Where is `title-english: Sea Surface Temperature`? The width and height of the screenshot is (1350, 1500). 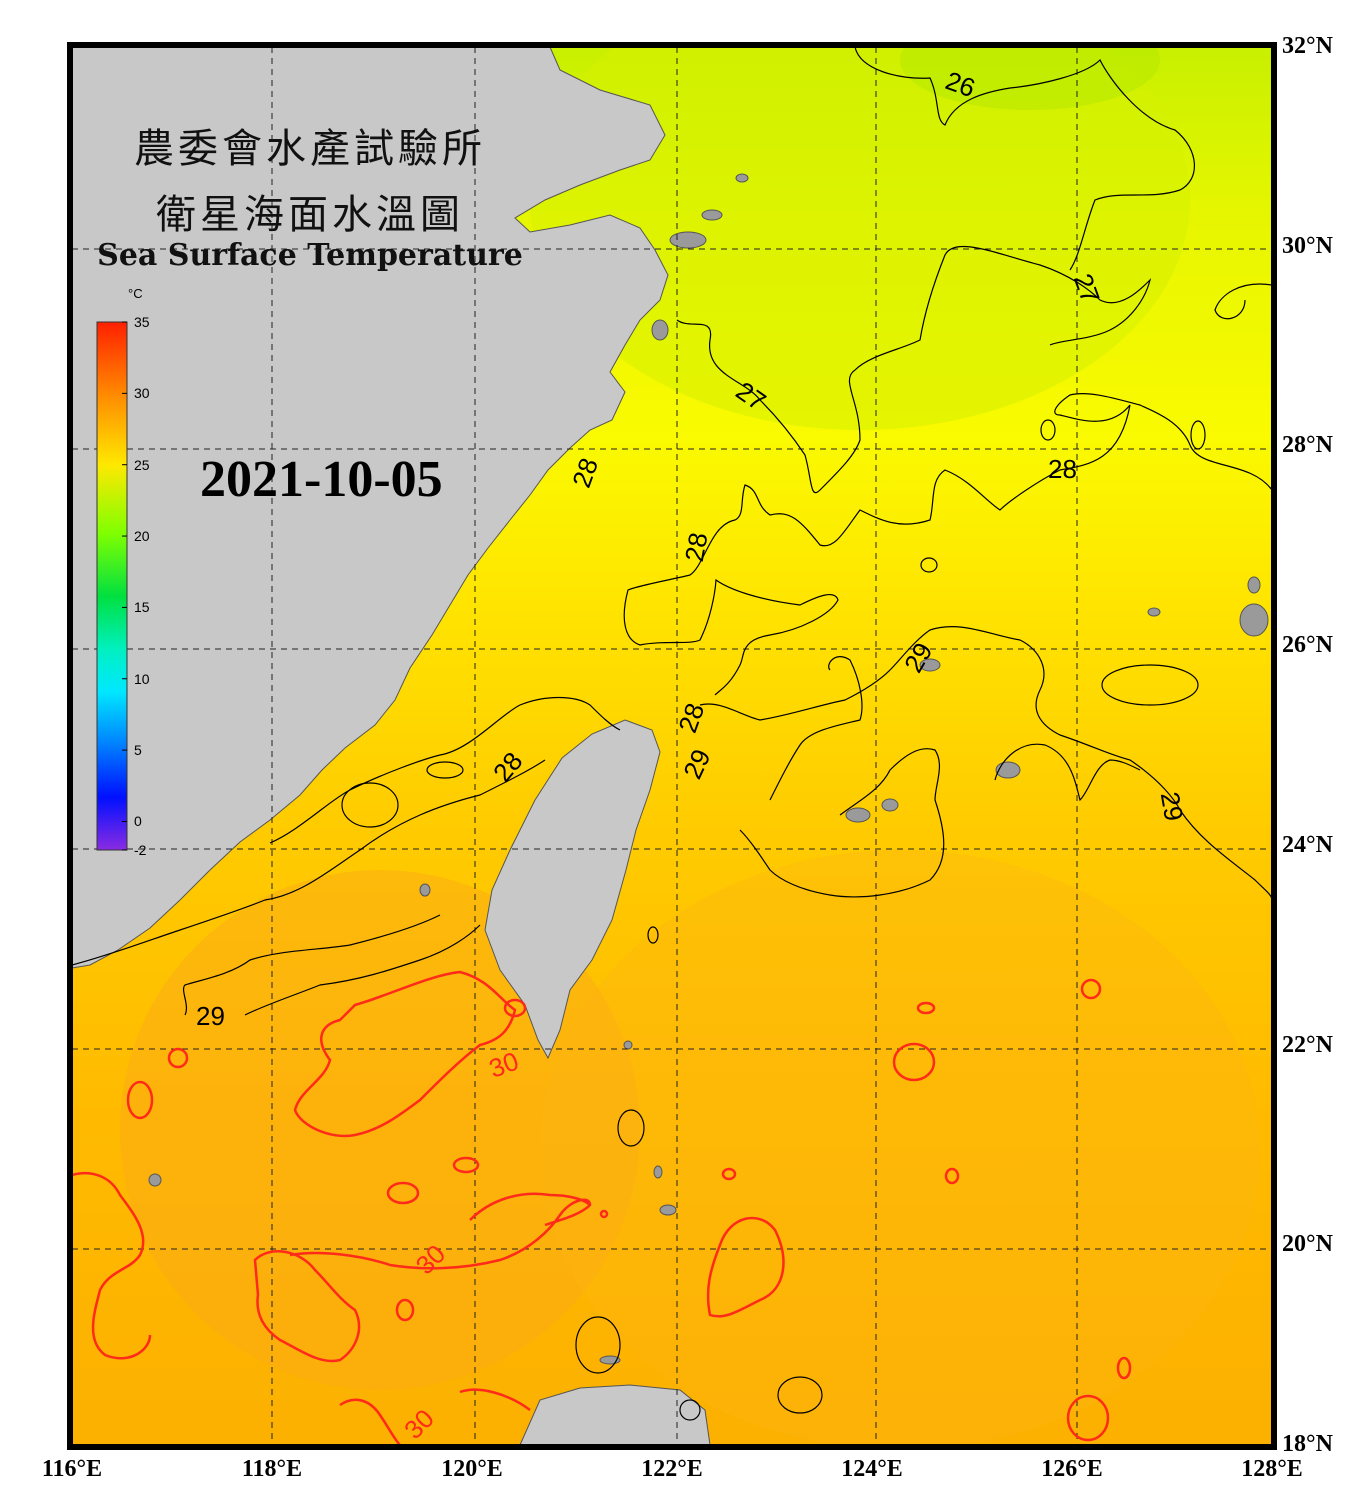
title-english: Sea Surface Temperature is located at coordinates (310, 255).